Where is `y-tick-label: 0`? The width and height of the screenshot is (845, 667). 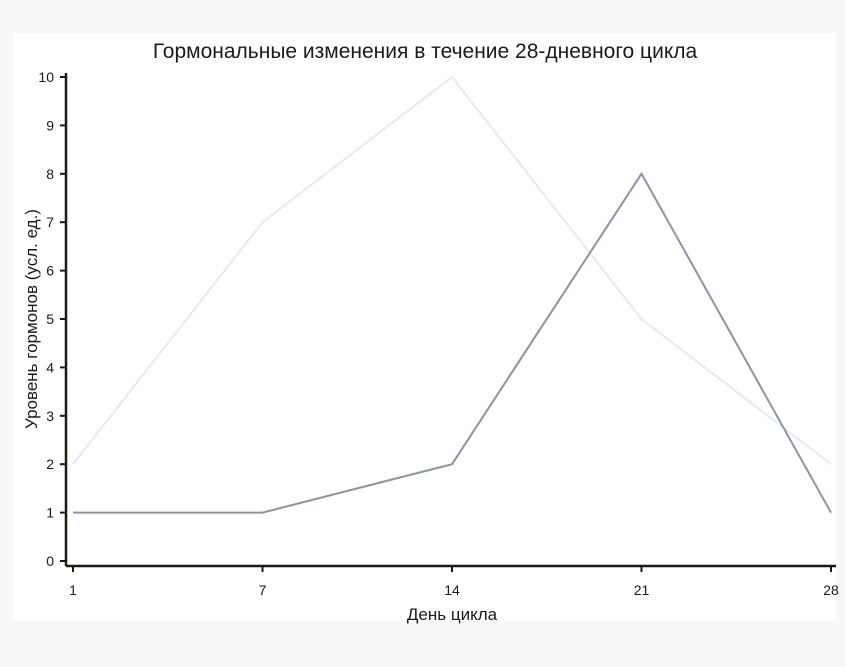 y-tick-label: 0 is located at coordinates (50, 561).